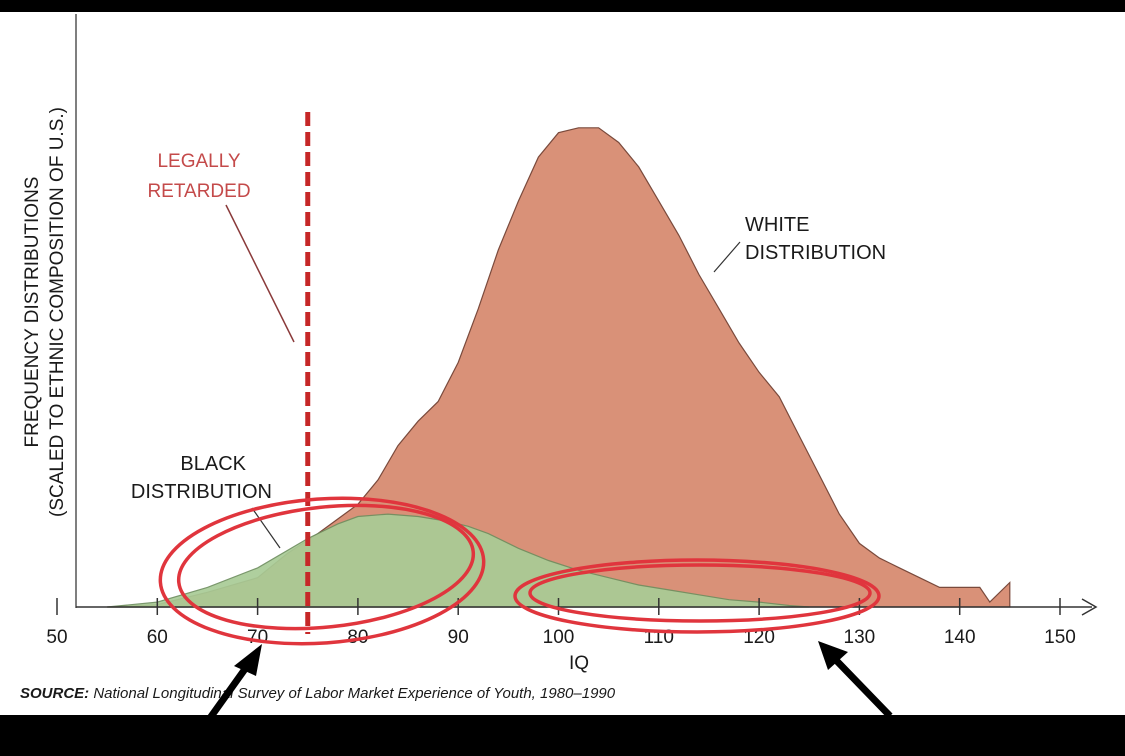  What do you see at coordinates (1060, 637) in the screenshot?
I see `x-tick-label: 150` at bounding box center [1060, 637].